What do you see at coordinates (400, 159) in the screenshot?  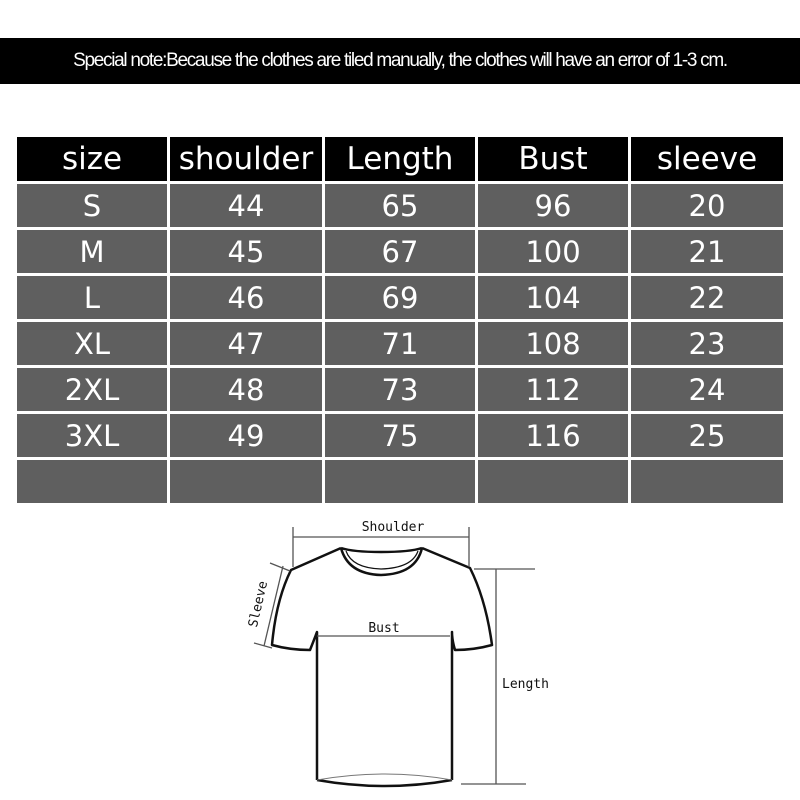 I see `header-length: Length` at bounding box center [400, 159].